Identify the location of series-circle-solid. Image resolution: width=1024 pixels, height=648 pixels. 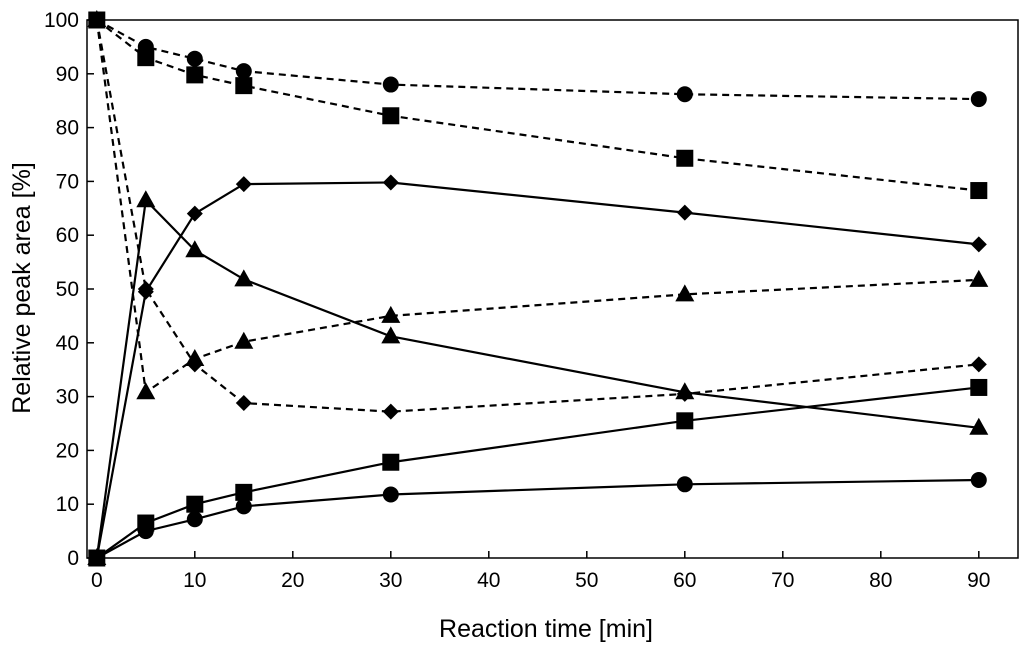
(537, 518).